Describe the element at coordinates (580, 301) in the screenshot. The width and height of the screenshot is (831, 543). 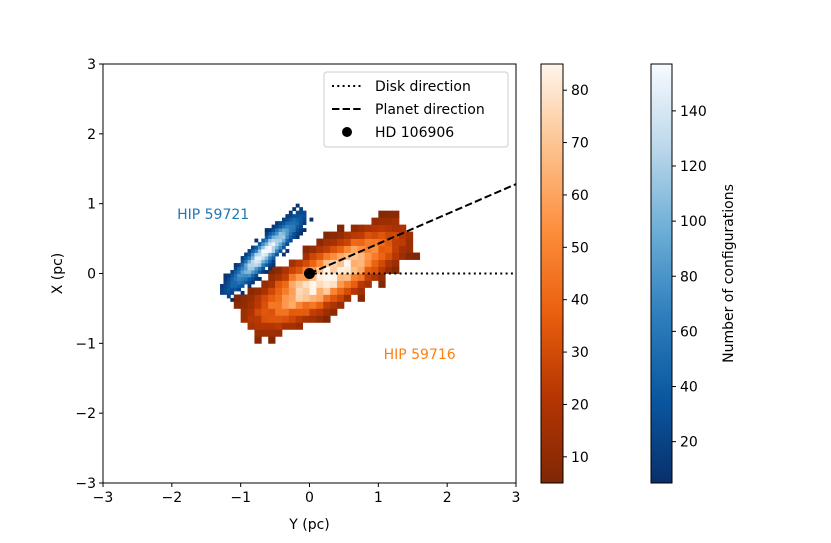
I see `colorbar-tick-label: 40` at that location.